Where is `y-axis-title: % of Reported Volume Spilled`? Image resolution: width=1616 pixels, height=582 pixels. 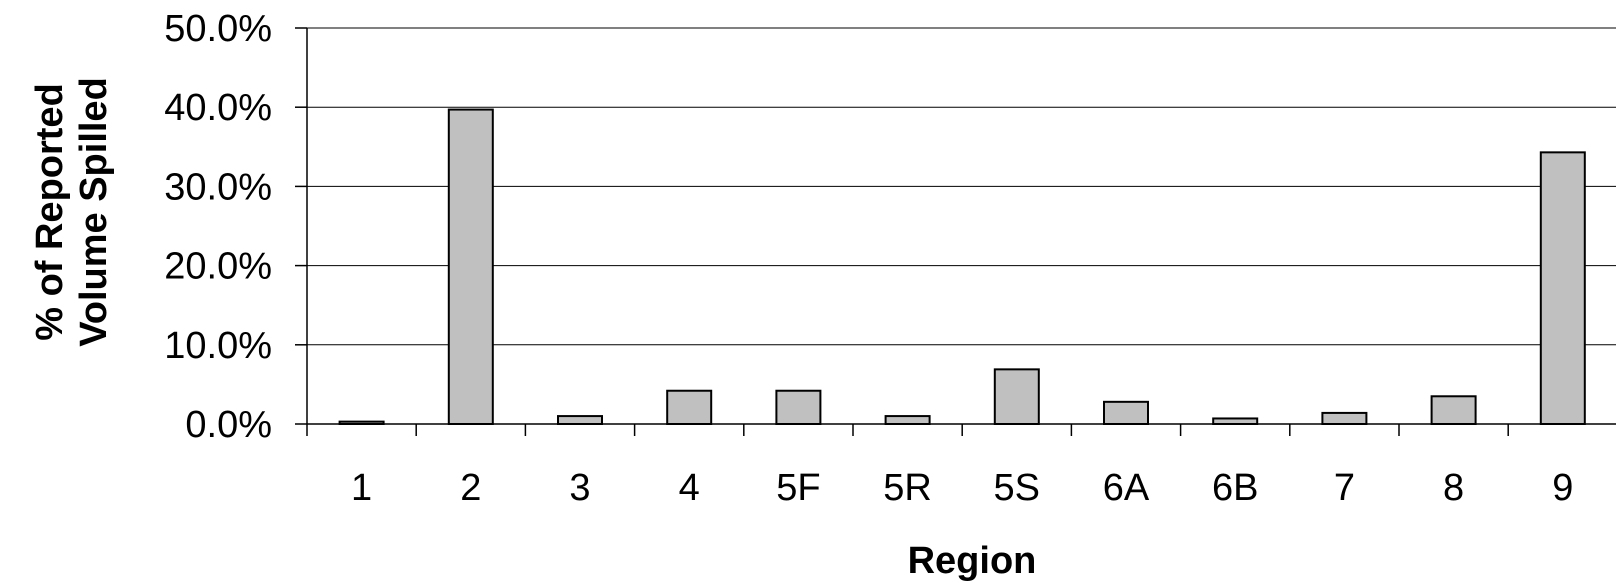 y-axis-title: % of Reported Volume Spilled is located at coordinates (72, 212).